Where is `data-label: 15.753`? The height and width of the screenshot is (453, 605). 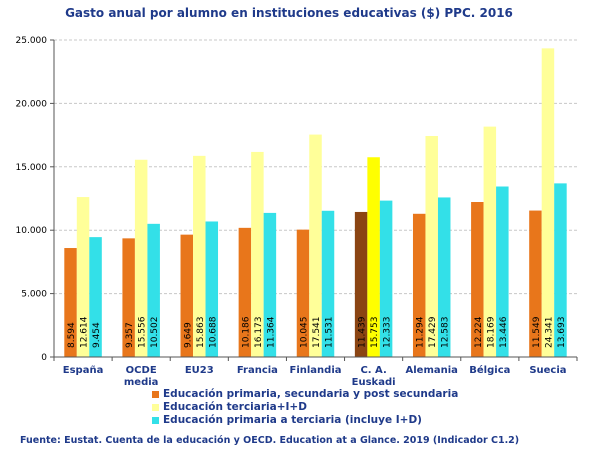
data-label: 15.753 is located at coordinates (375, 333).